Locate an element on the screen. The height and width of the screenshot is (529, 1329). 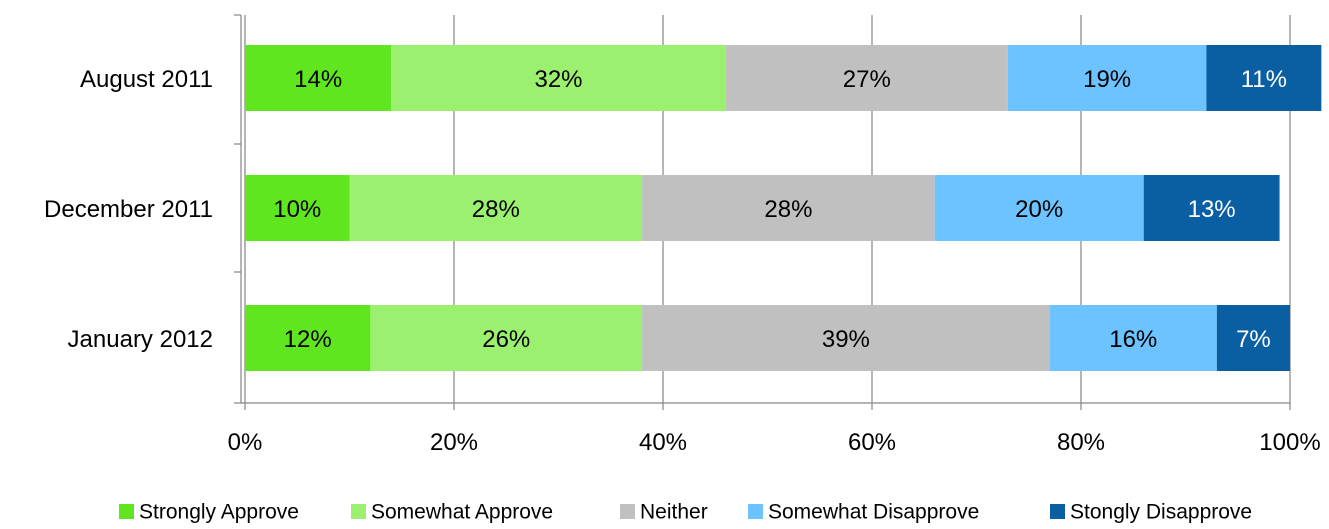
data-label: 16% is located at coordinates (1133, 339).